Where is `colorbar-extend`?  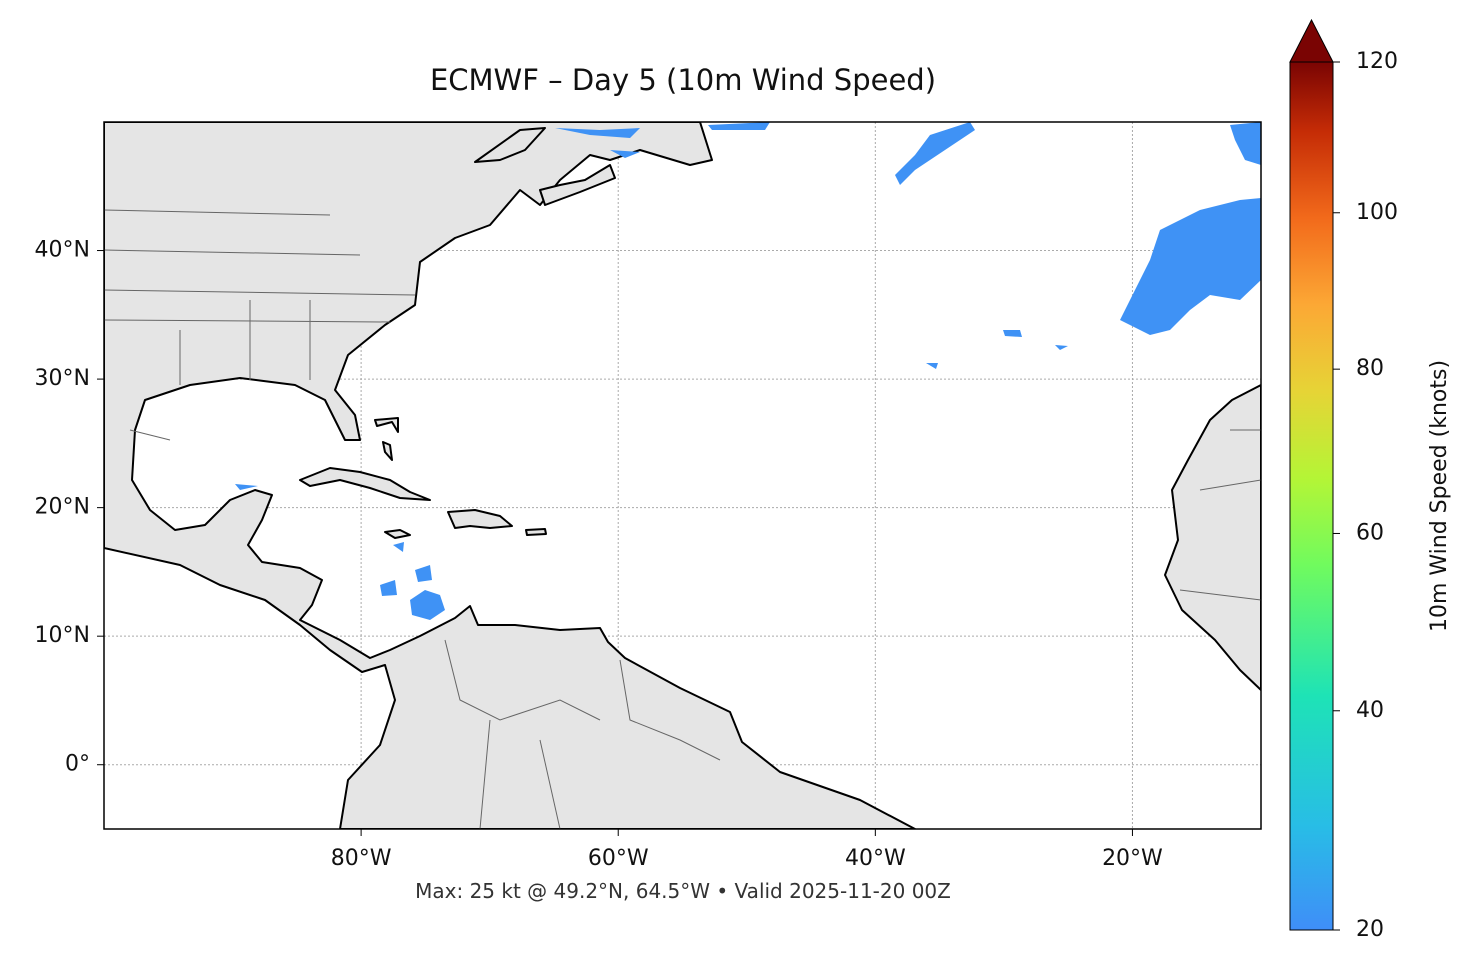 colorbar-extend is located at coordinates (1311, 40).